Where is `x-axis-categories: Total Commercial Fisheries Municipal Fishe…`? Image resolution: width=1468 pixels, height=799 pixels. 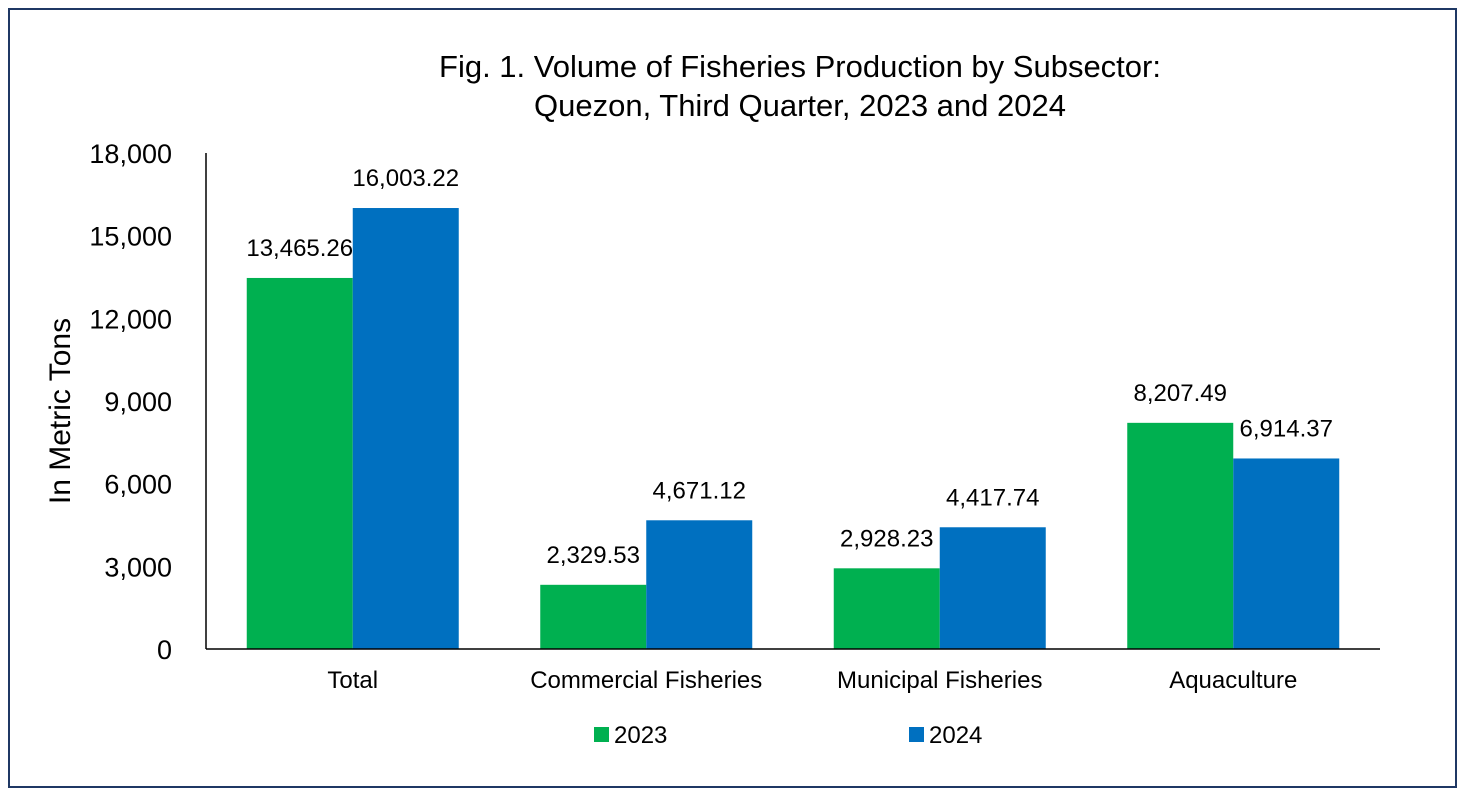
x-axis-categories: Total Commercial Fisheries Municipal Fishe… is located at coordinates (812, 680).